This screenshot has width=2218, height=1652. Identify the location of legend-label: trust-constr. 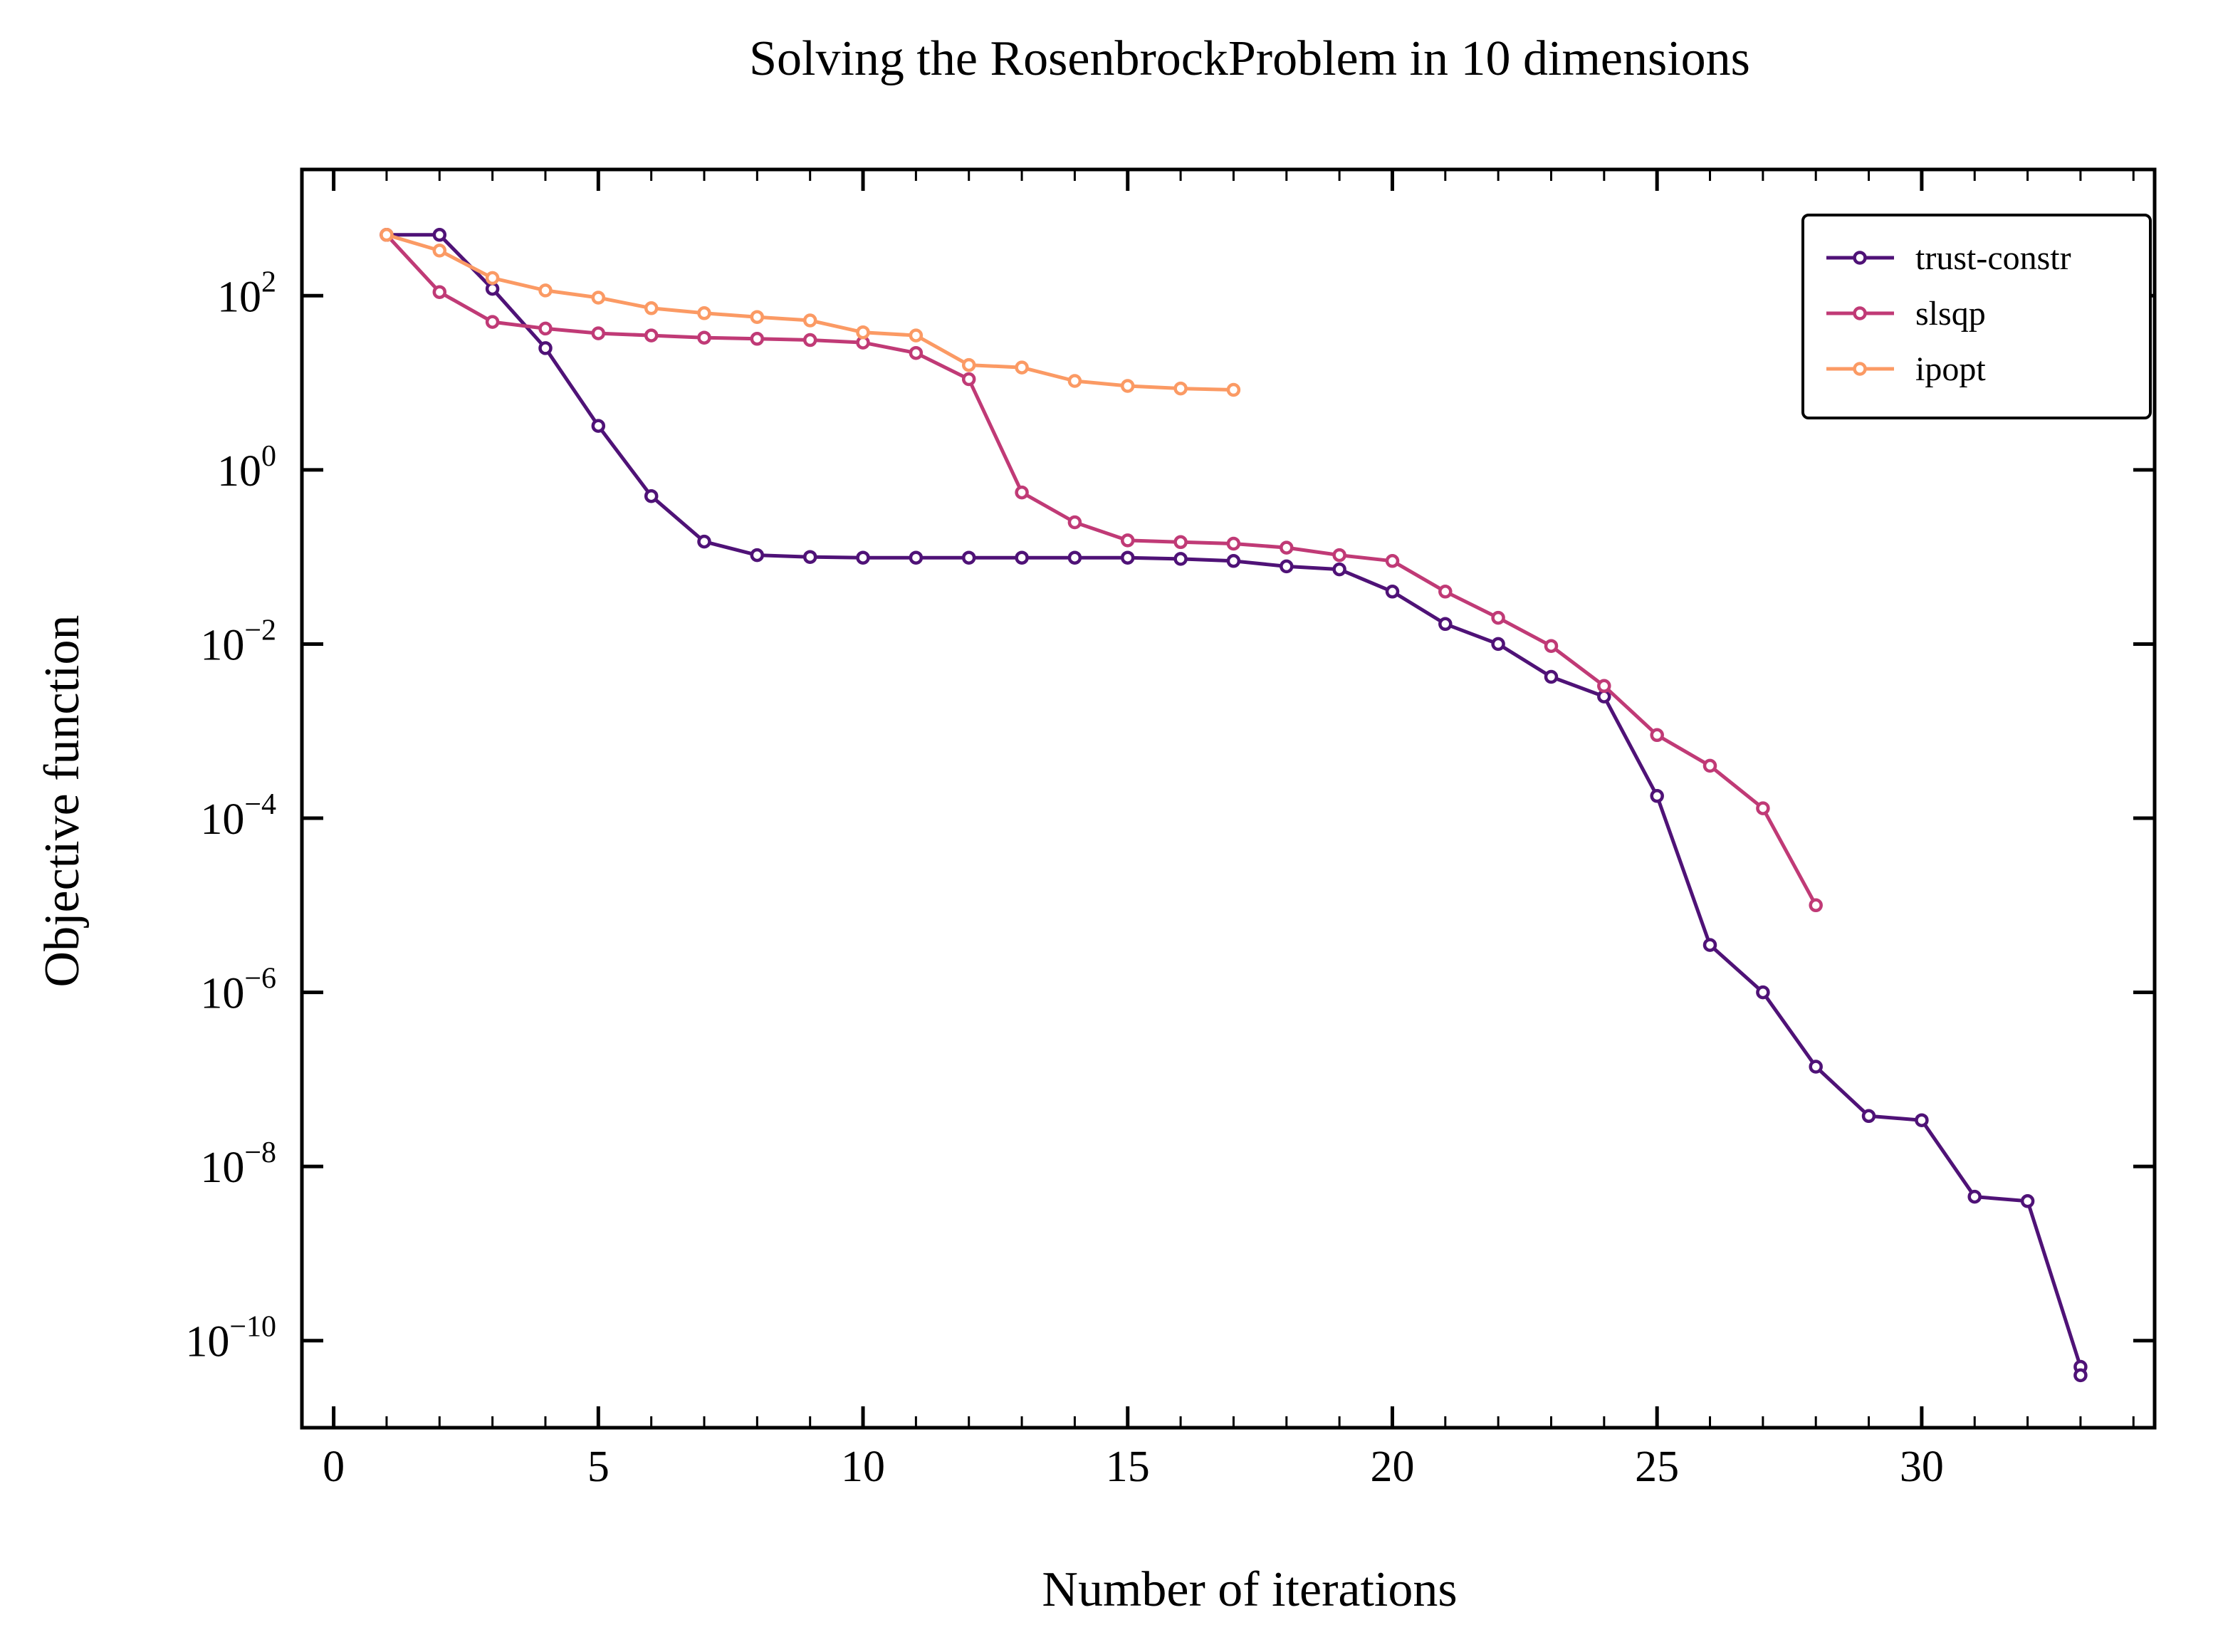
(1993, 258).